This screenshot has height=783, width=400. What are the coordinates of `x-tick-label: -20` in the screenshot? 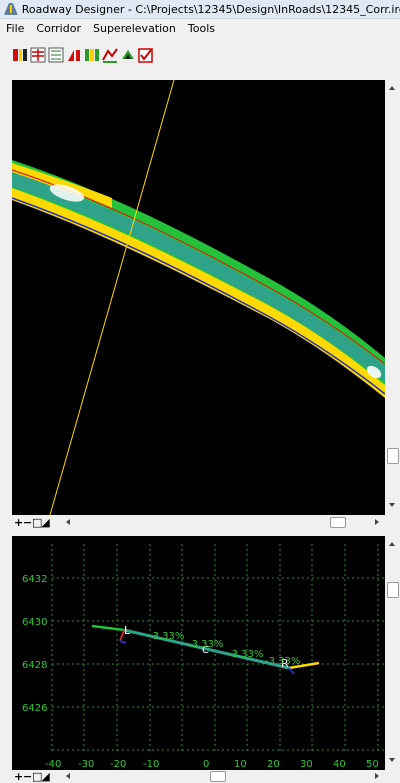 It's located at (118, 764).